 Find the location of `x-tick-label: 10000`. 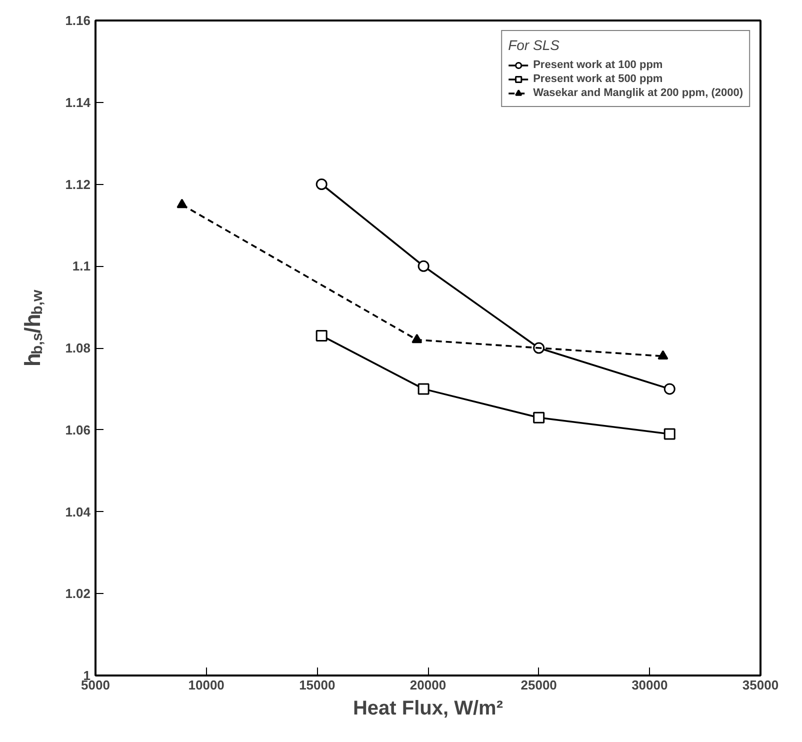

x-tick-label: 10000 is located at coordinates (206, 685).